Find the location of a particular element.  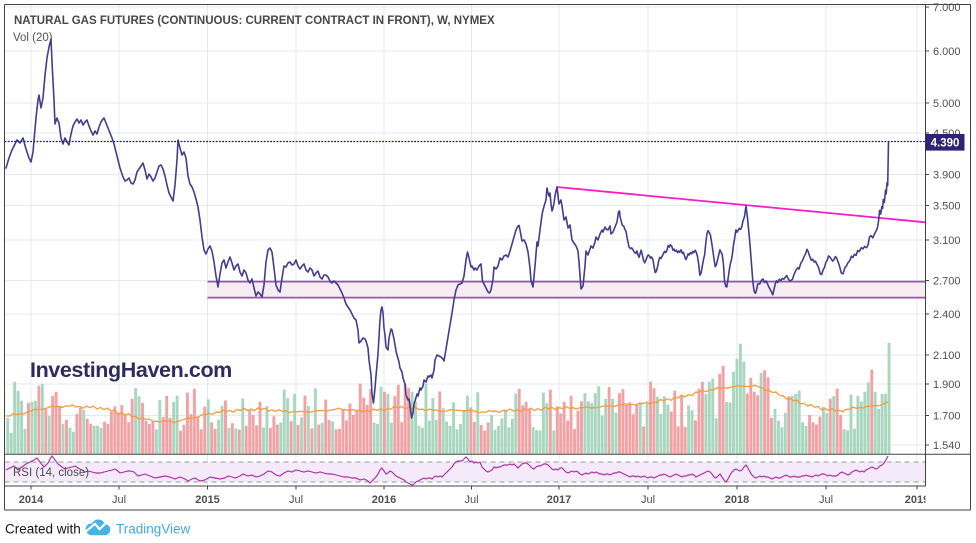

svg-text: 1.900 is located at coordinates (947, 385).